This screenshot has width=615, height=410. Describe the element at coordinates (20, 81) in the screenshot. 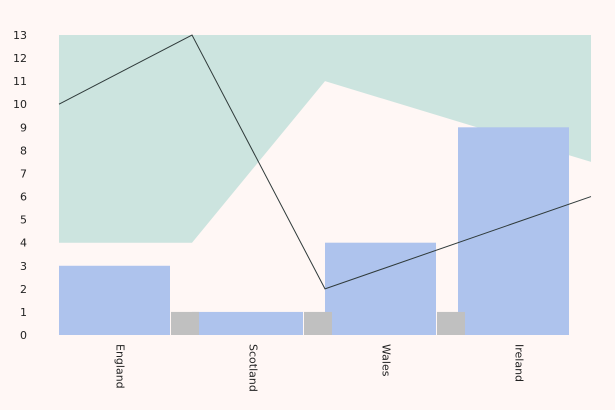

I see `y-tick-label: 11` at that location.